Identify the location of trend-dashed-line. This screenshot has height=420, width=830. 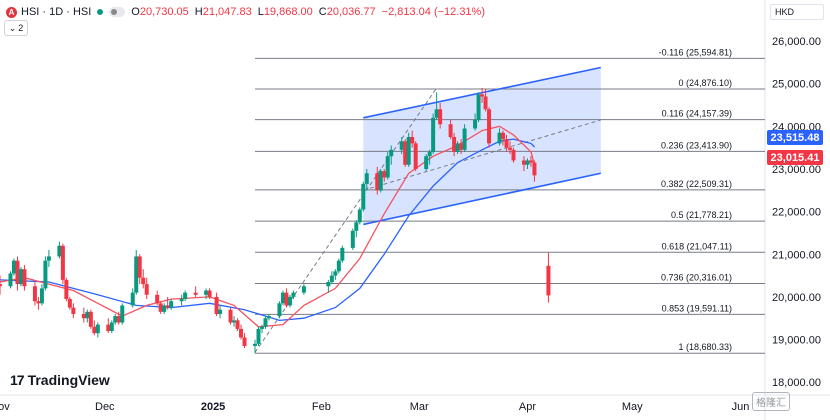
(346, 220).